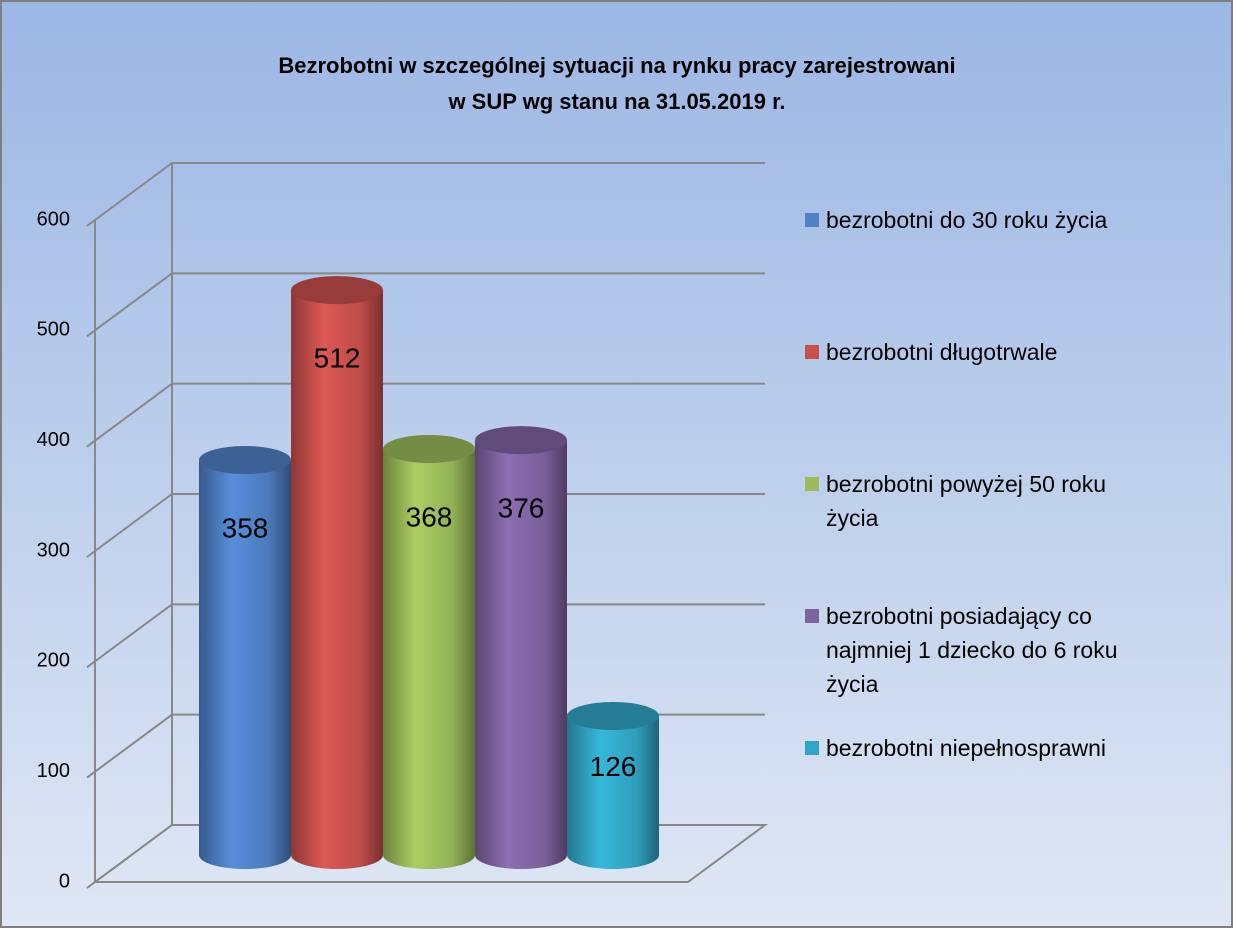 Image resolution: width=1233 pixels, height=928 pixels. I want to click on legend-item: bezrobotni do 30 roku życia, so click(977, 220).